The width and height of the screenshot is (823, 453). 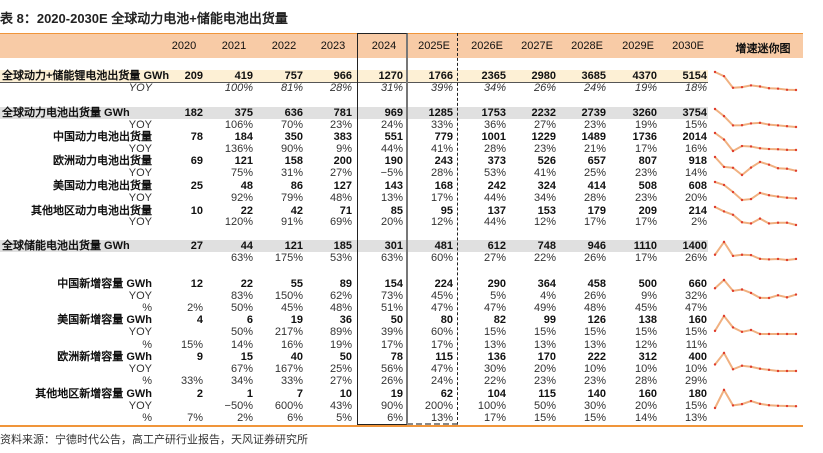 What do you see at coordinates (66, 113) in the screenshot?
I see `row-label: 全球动力电池出货量 GWh` at bounding box center [66, 113].